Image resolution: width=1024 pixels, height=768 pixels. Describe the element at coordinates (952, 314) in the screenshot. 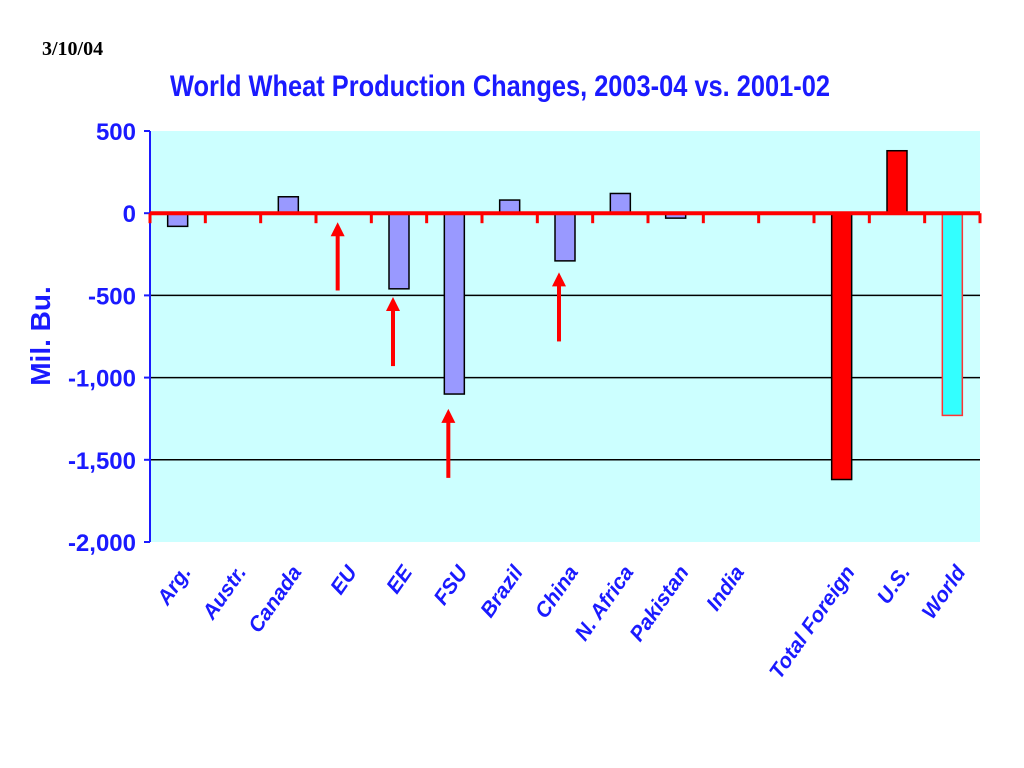

I see `bar-world` at that location.